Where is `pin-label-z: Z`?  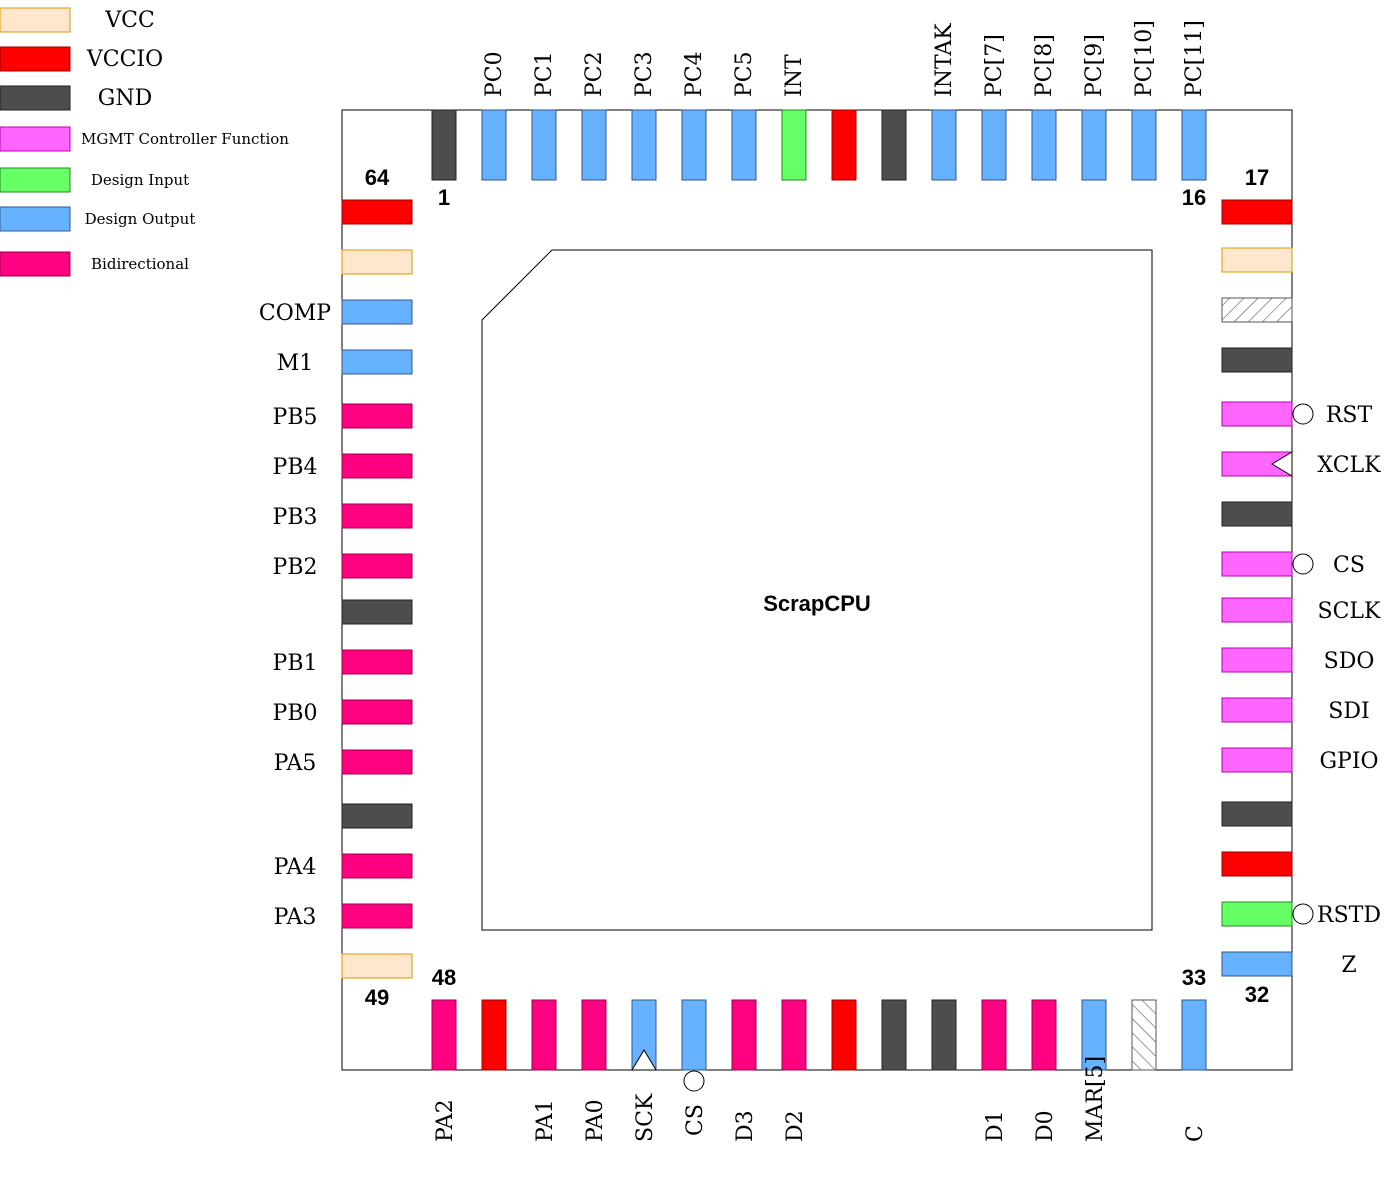
pin-label-z: Z is located at coordinates (1348, 965).